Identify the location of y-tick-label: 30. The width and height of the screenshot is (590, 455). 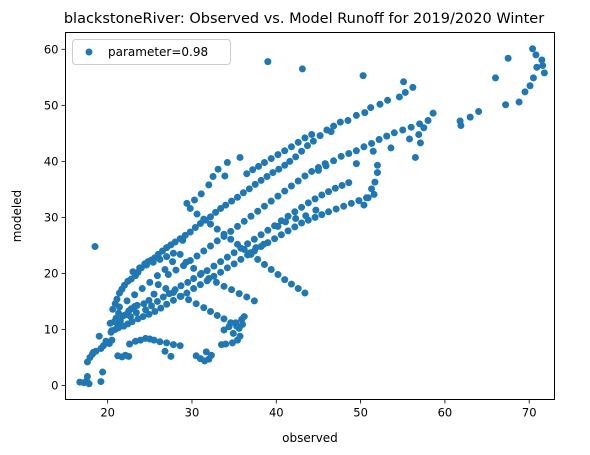
(51, 217).